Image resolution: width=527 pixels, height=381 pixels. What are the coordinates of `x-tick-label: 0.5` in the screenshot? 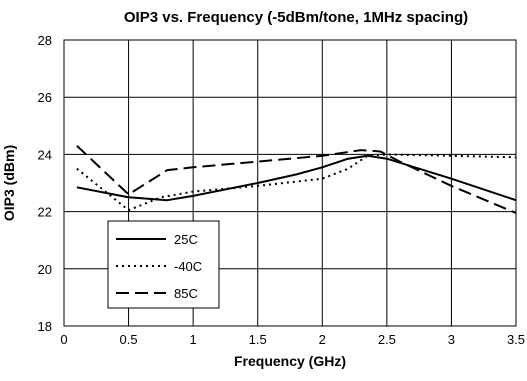 It's located at (129, 339).